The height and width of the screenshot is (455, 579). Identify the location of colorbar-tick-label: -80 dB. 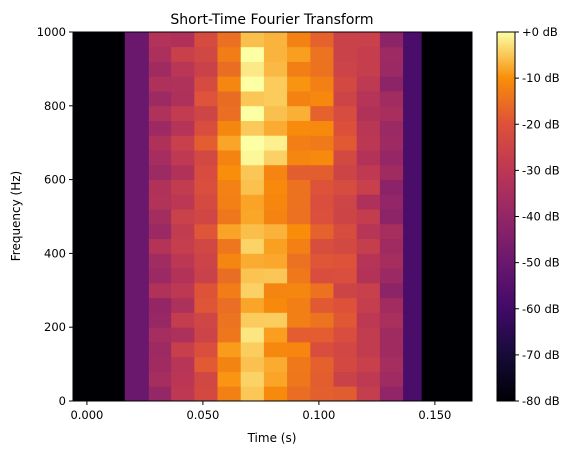
(541, 401).